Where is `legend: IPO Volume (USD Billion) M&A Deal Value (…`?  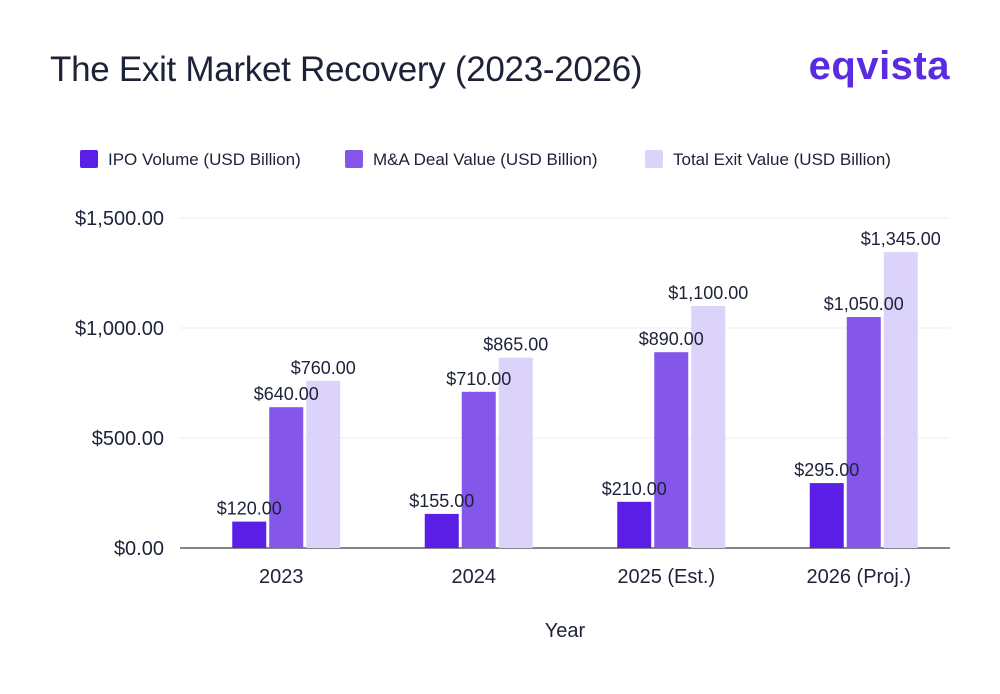
legend: IPO Volume (USD Billion) M&A Deal Value (… is located at coordinates (485, 159).